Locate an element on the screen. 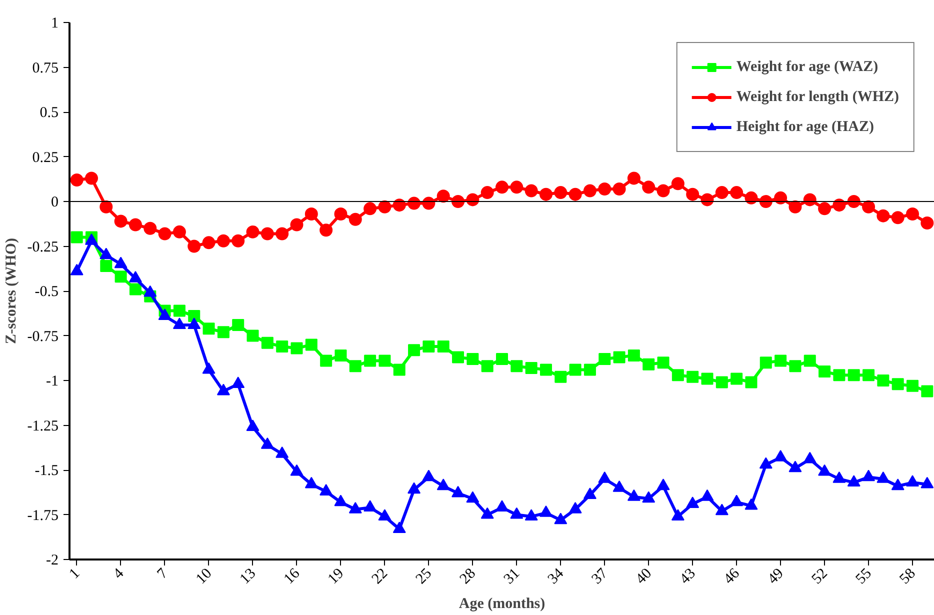  x-tick-label: 1 is located at coordinates (75, 574).